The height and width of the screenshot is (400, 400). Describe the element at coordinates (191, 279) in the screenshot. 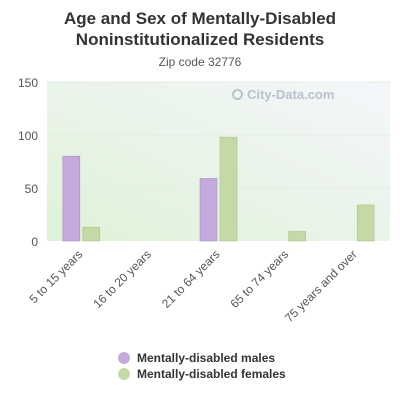

I see `x-tick-label: 21 to 64 years` at that location.